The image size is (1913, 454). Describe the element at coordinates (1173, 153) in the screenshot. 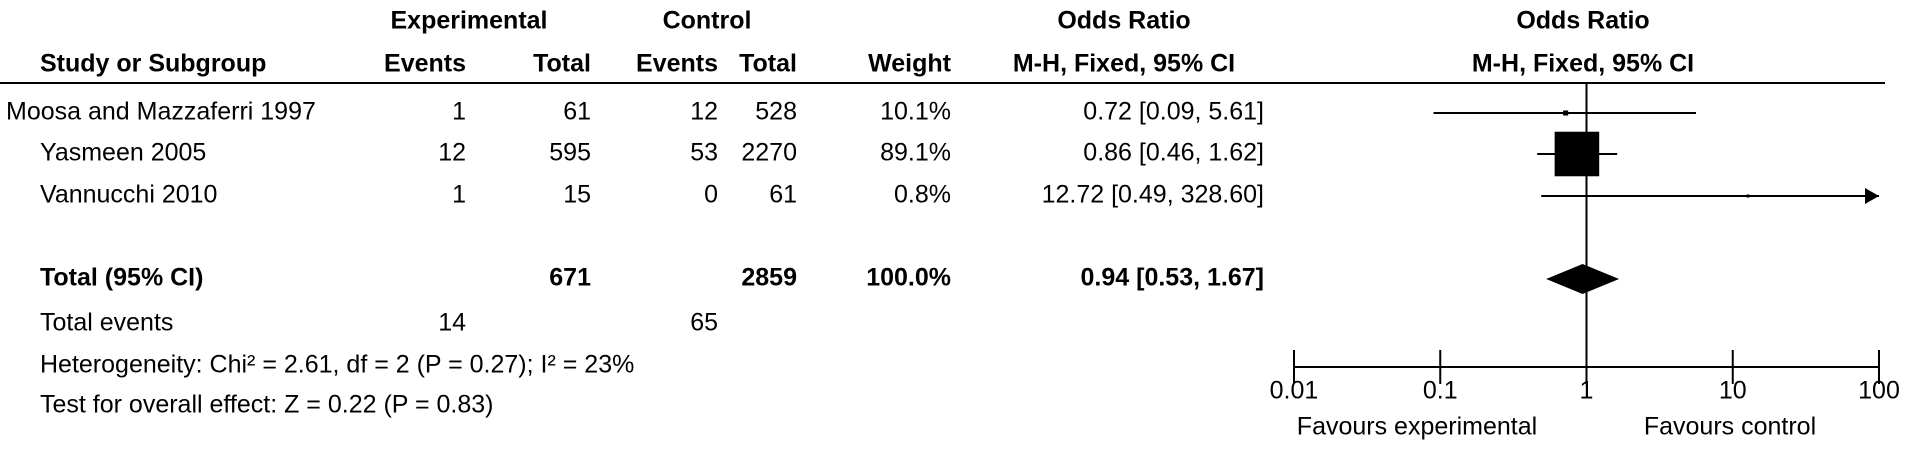

I see `cell: 0.86 [0.46, 1.62]` at that location.